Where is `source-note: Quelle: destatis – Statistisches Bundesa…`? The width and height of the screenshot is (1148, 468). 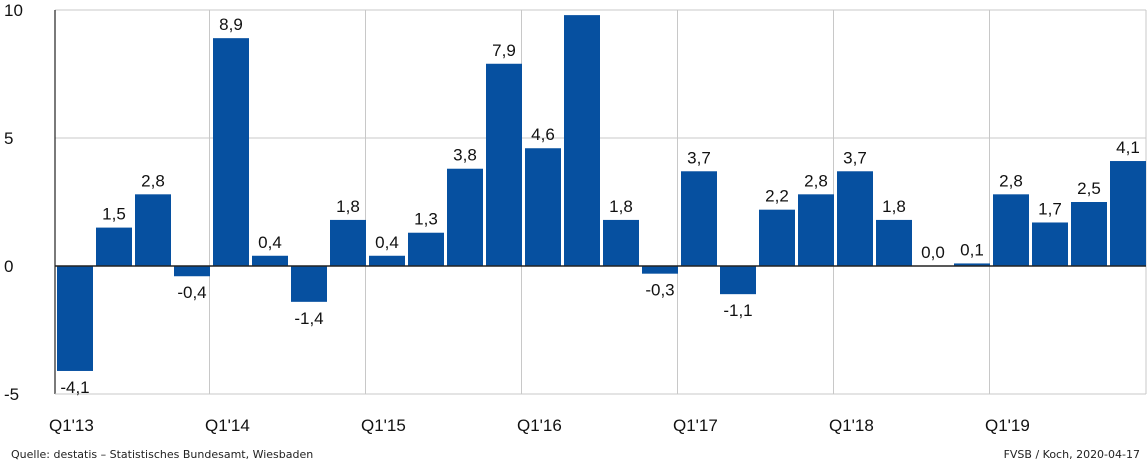 source-note: Quelle: destatis – Statistisches Bundesa… is located at coordinates (162, 454).